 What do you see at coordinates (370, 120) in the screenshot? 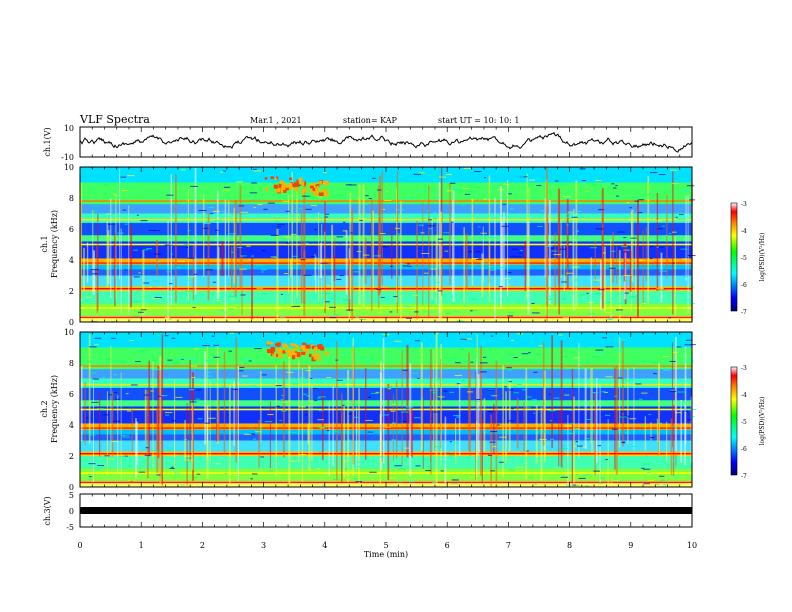
I see `station-label: station= KAP` at bounding box center [370, 120].